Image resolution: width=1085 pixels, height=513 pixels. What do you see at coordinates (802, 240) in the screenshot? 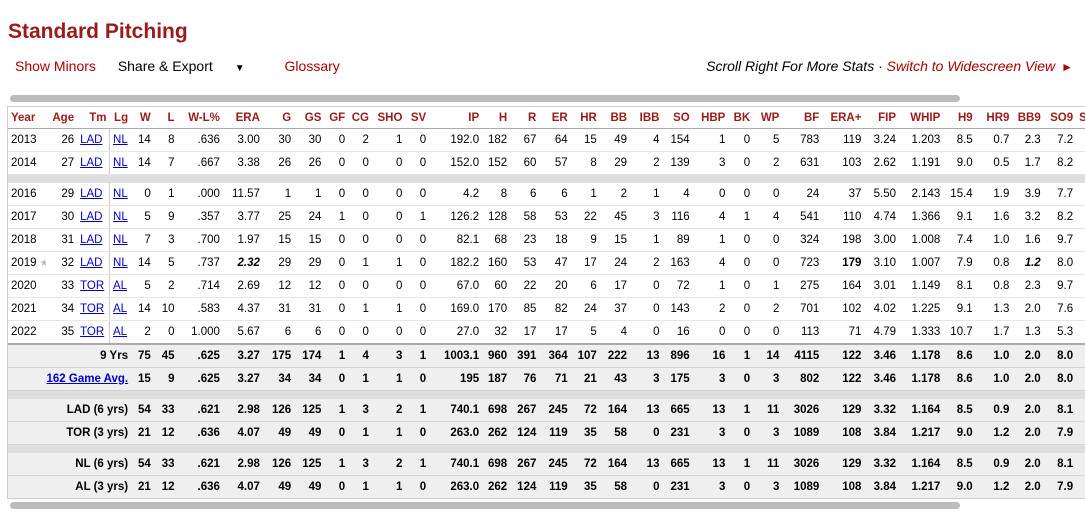
I see `cell-bf: 324` at bounding box center [802, 240].